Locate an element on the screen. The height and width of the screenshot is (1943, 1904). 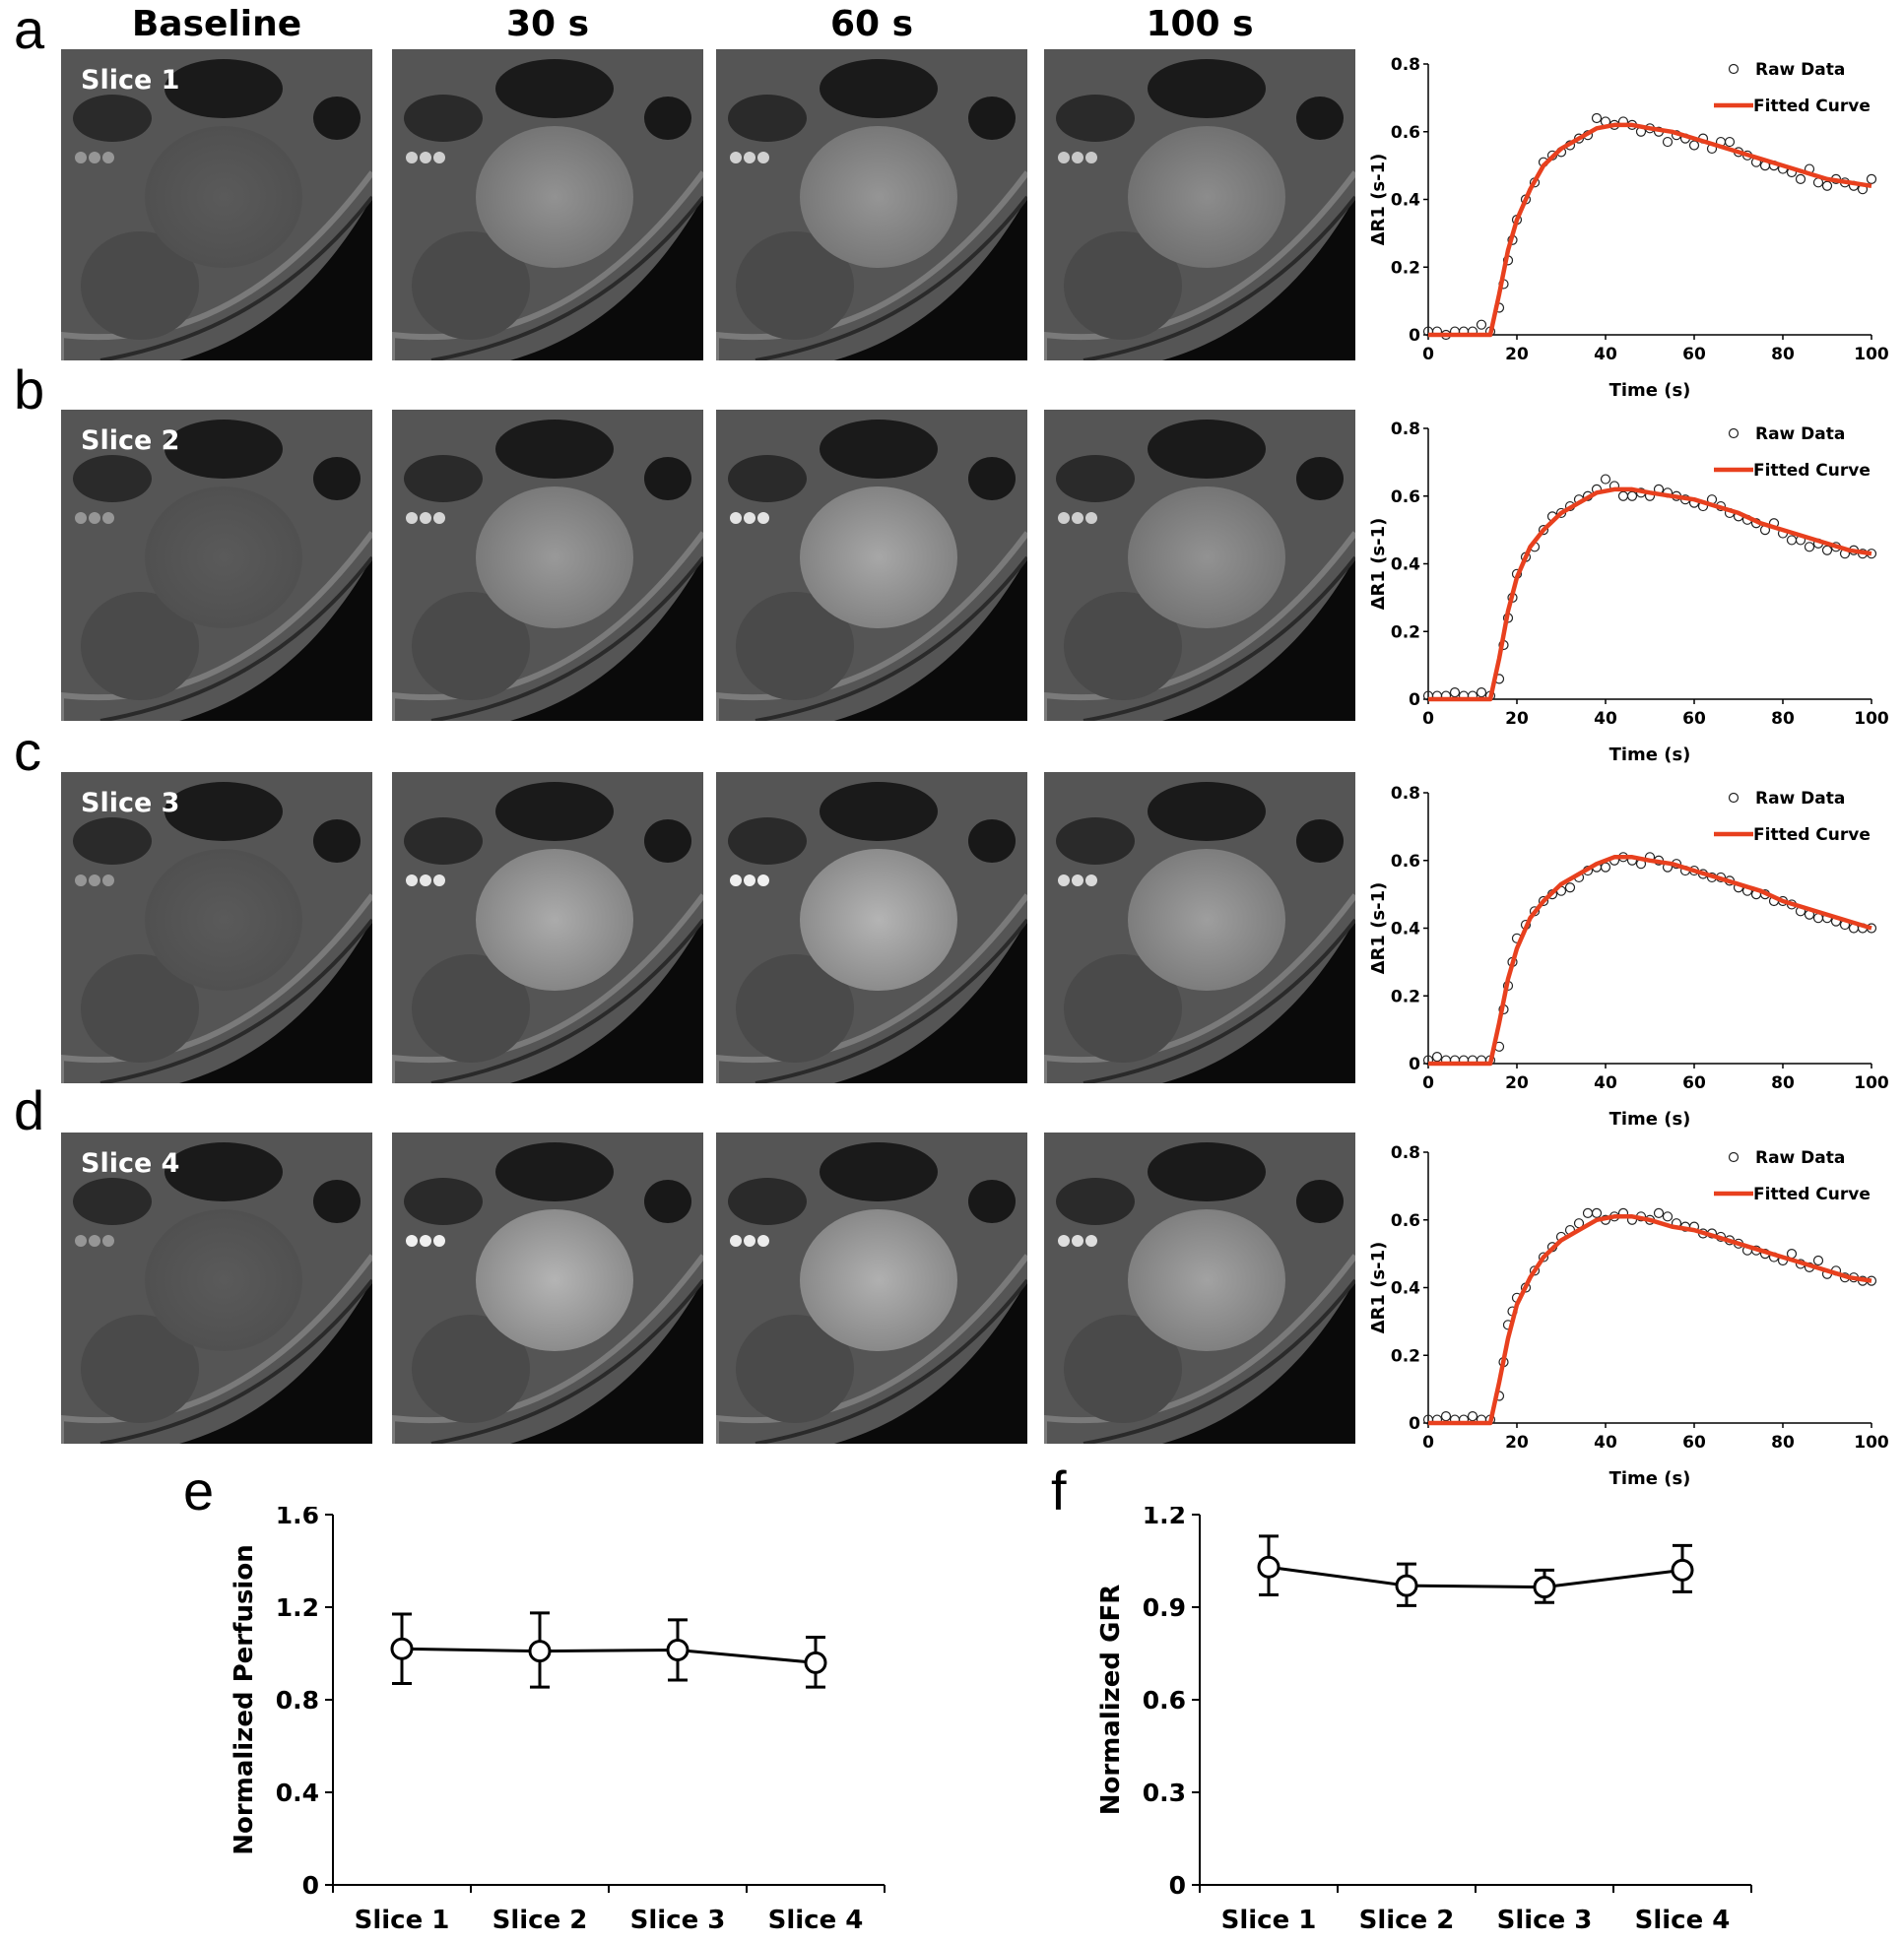
x-tick-label: 80 is located at coordinates (1783, 1083).